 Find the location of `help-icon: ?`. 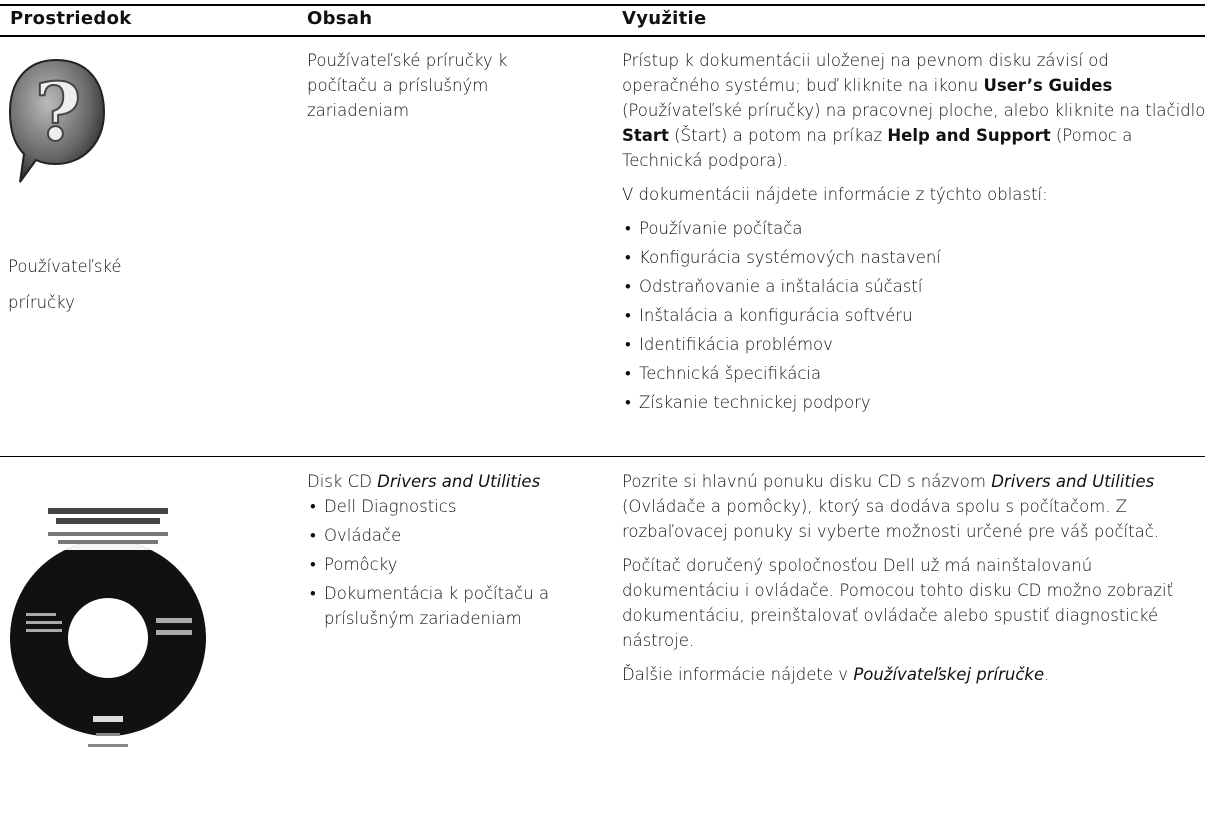

help-icon: ? is located at coordinates (57, 120).